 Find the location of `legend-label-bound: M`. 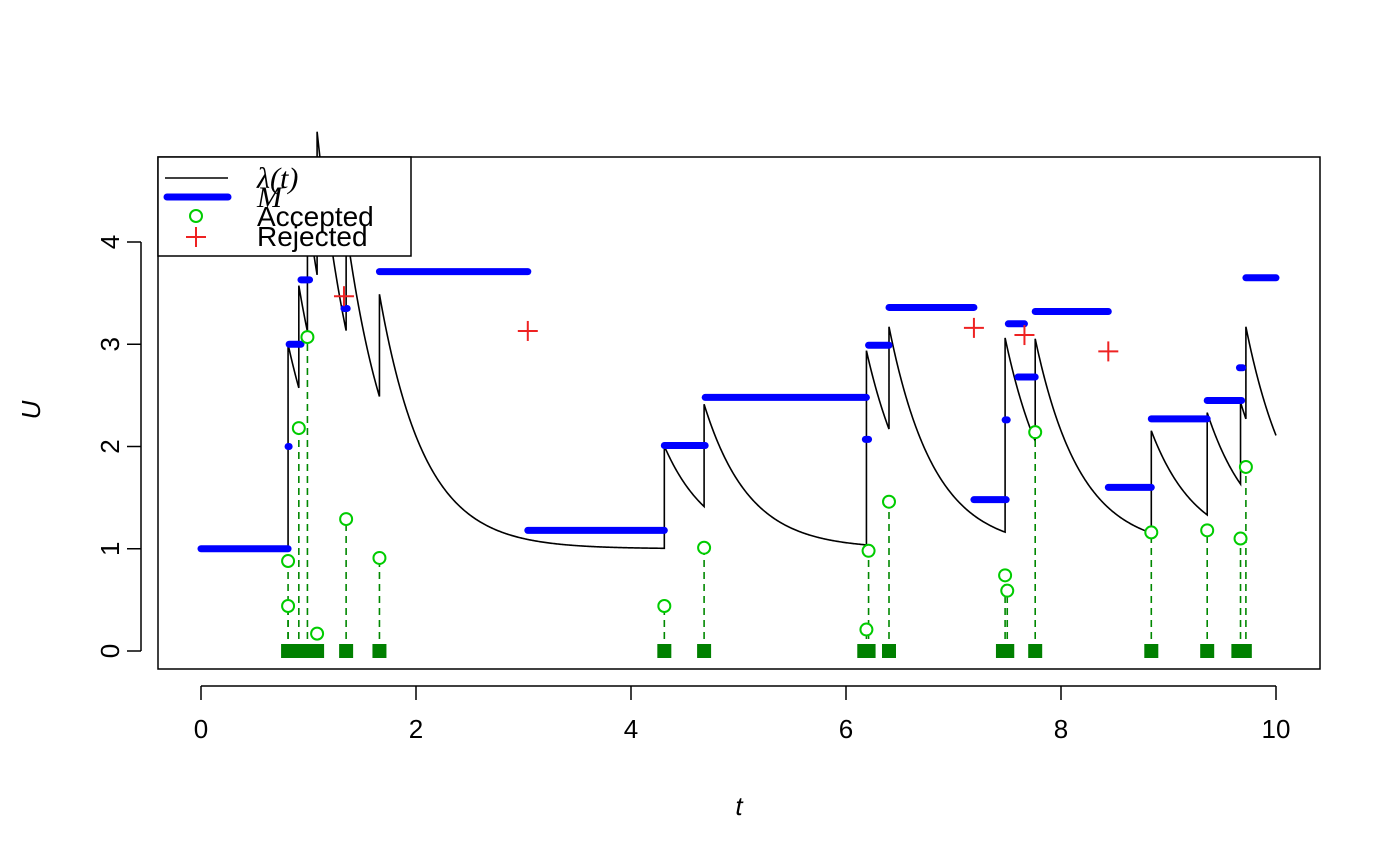

legend-label-bound: M is located at coordinates (270, 197).